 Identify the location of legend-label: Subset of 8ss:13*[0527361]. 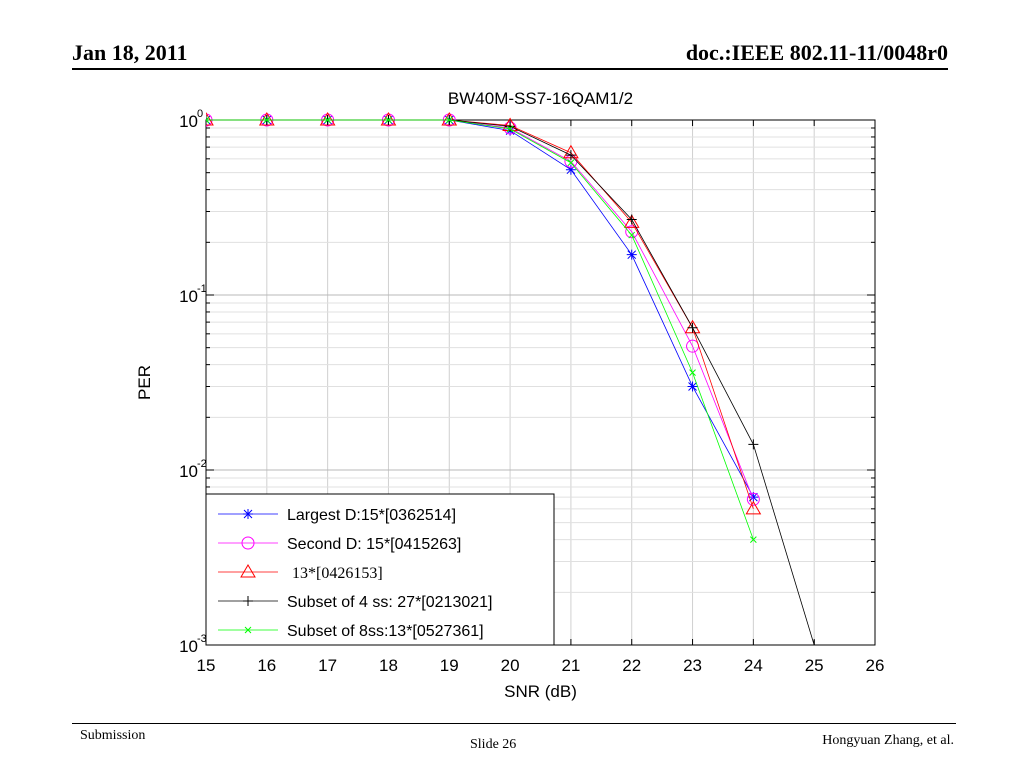
(385, 631).